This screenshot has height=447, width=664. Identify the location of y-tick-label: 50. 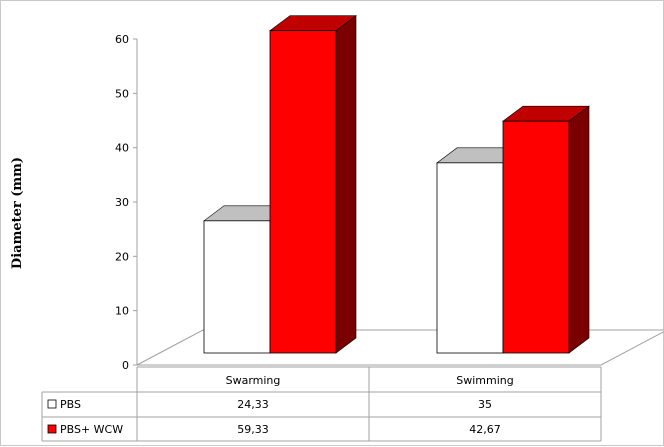
(122, 93).